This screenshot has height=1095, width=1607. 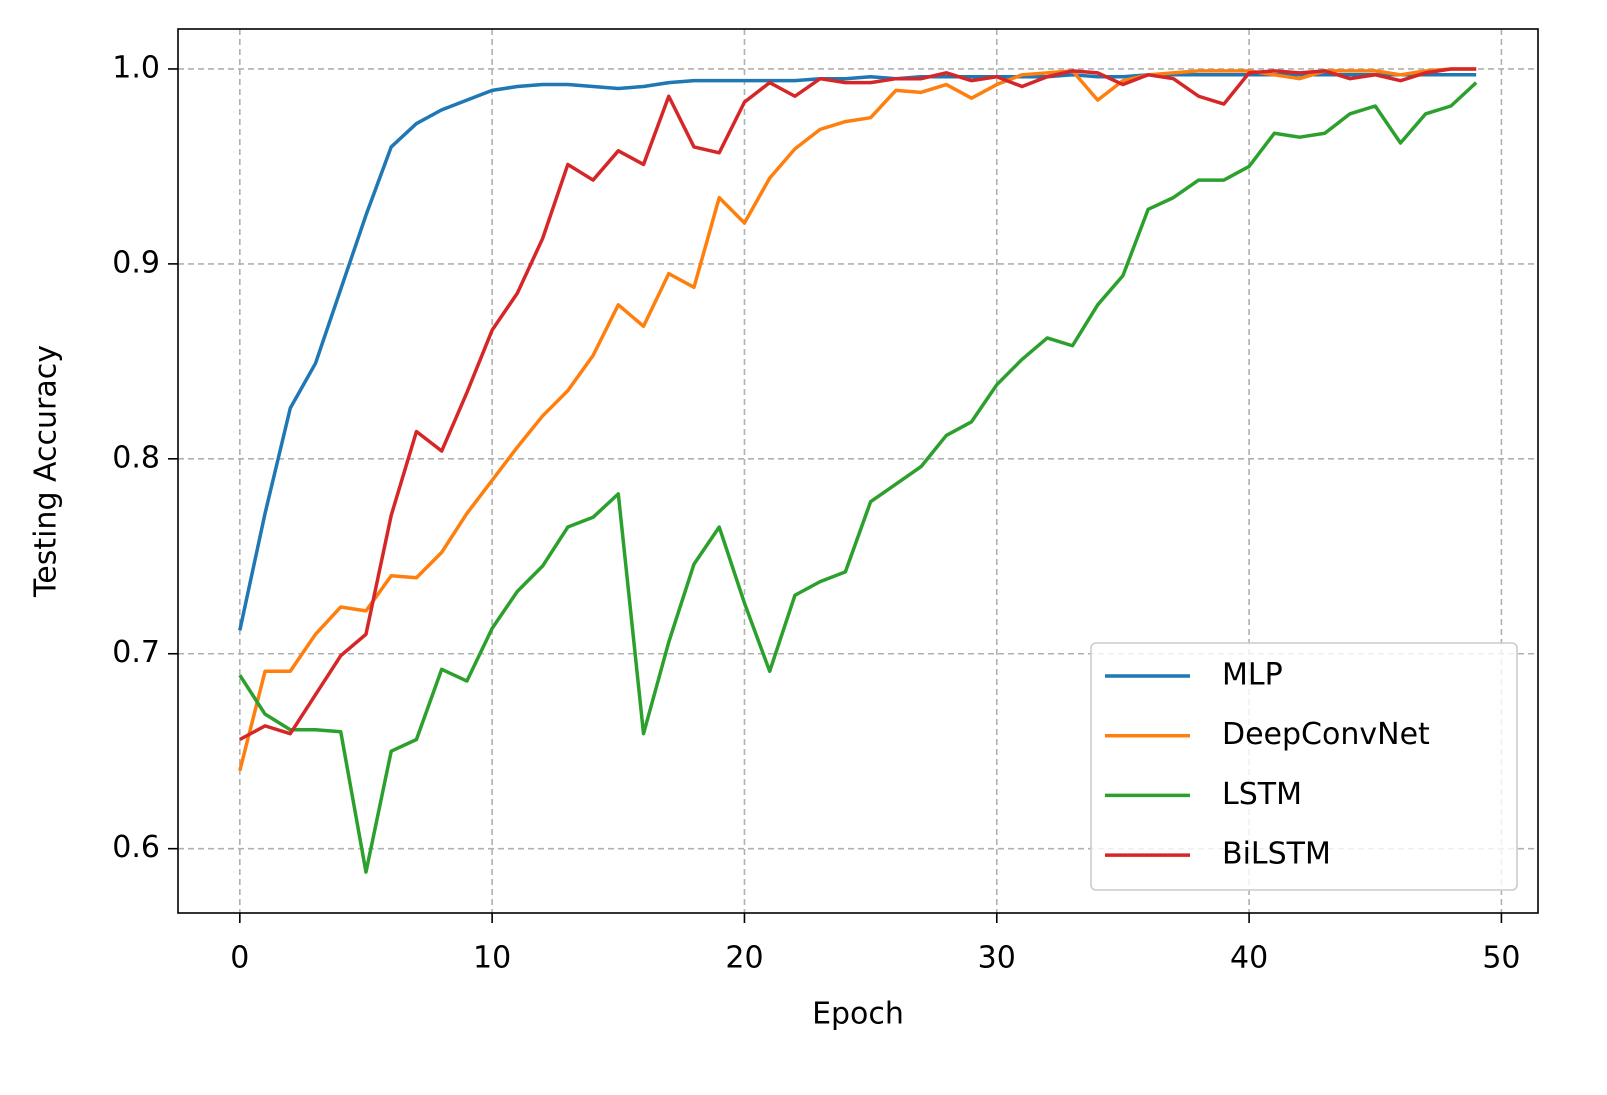 I want to click on x-tick-label: 20, so click(x=744, y=958).